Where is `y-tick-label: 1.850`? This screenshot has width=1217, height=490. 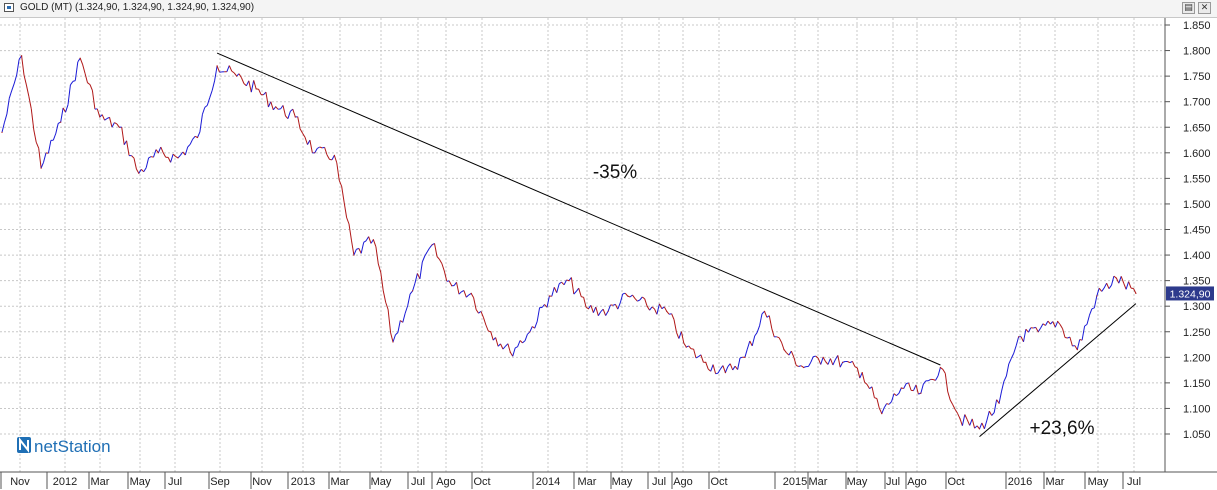
y-tick-label: 1.850 is located at coordinates (1197, 26).